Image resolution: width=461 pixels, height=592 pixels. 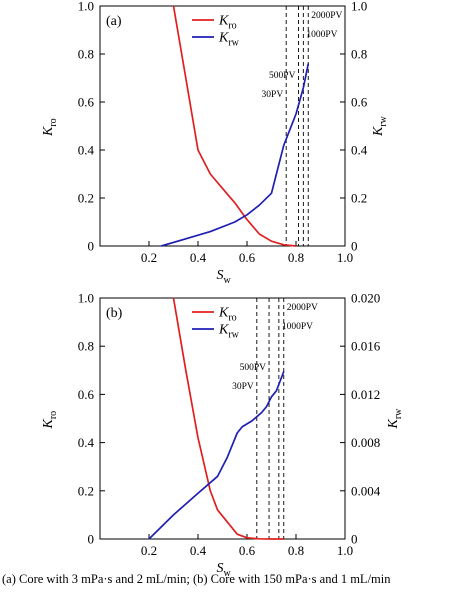 I want to click on y-right-tick-label: 0.004, so click(x=366, y=490).